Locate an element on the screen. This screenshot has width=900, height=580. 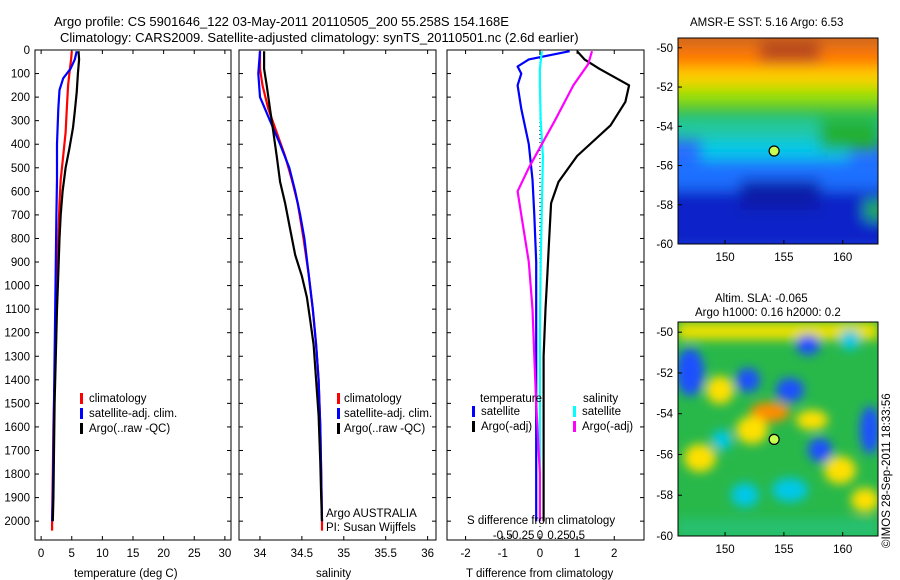
y-tick-label: 1000 is located at coordinates (17, 287).